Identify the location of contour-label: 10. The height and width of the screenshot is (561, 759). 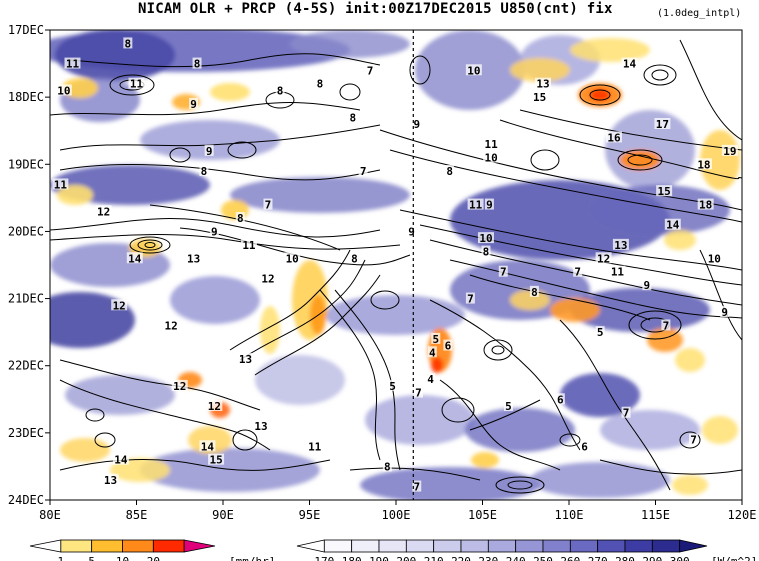
(292, 258).